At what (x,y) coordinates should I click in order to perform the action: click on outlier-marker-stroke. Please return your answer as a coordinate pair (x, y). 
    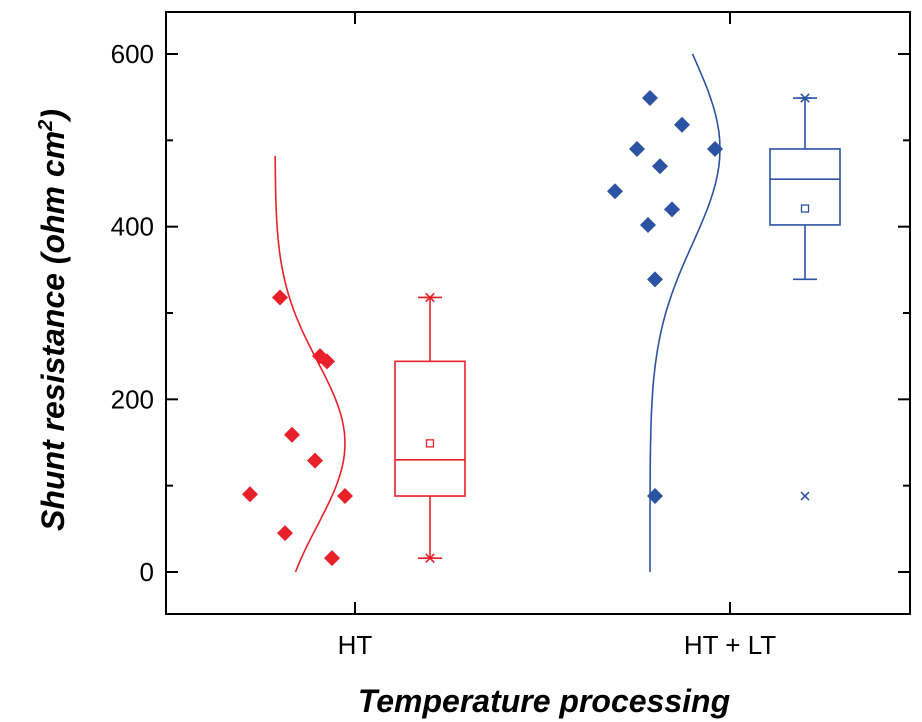
    Looking at the image, I should click on (805, 496).